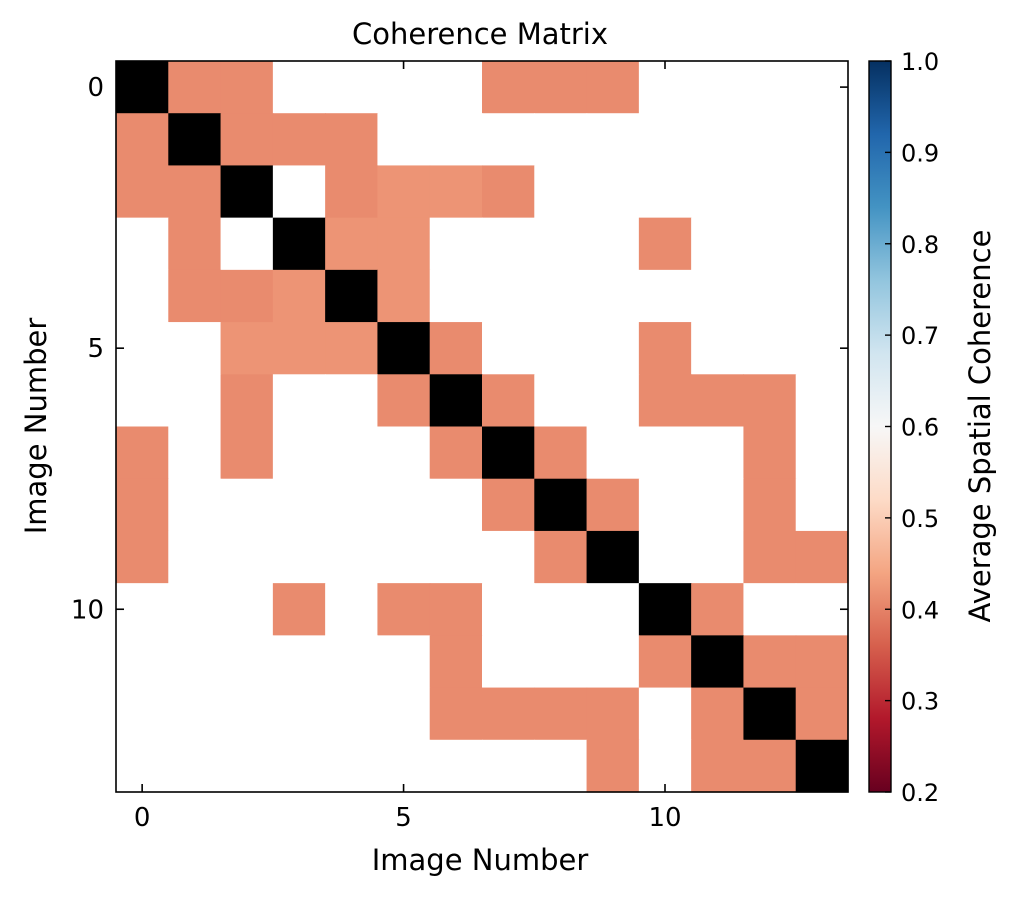 This screenshot has width=1018, height=899. I want to click on chart-title: Coherence Matrix, so click(480, 34).